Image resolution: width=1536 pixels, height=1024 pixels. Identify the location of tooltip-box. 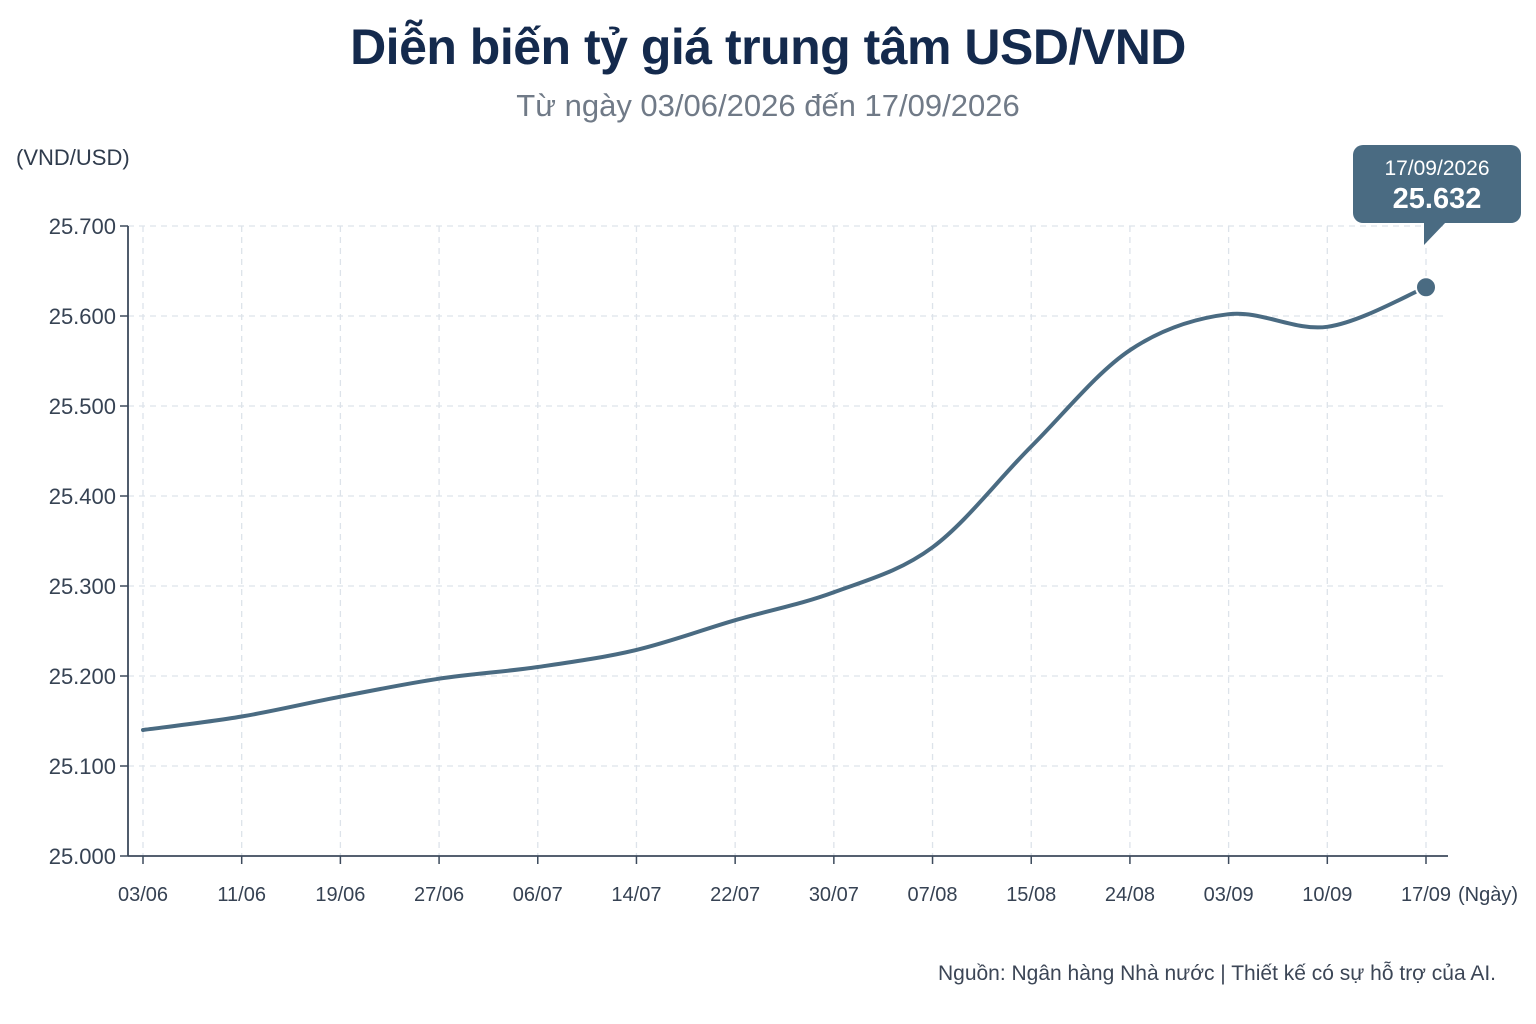
(1437, 184).